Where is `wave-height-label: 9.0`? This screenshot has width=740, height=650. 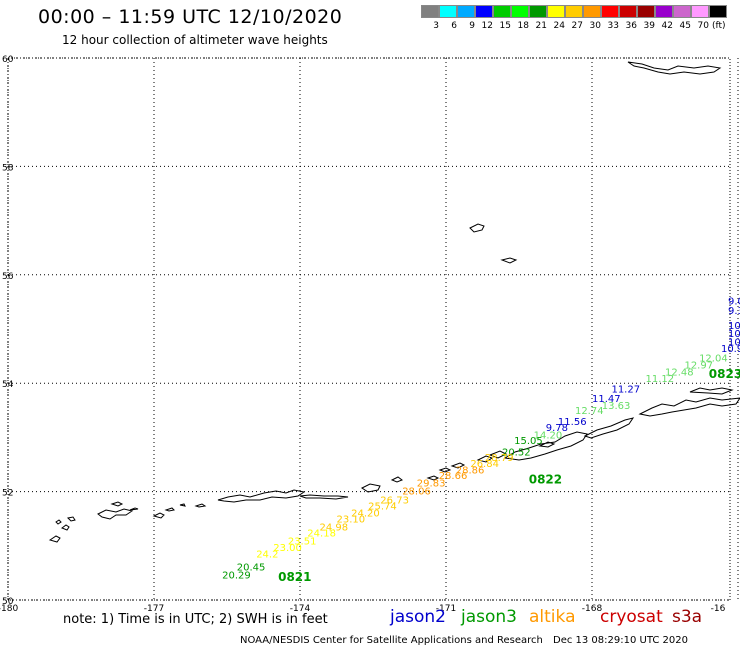 wave-height-label: 9.0 is located at coordinates (734, 302).